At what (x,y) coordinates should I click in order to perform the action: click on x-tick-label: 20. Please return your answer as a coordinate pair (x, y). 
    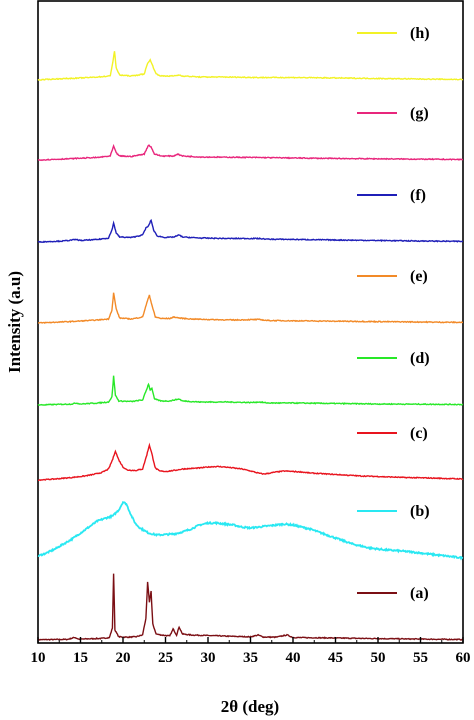
    Looking at the image, I should click on (123, 658).